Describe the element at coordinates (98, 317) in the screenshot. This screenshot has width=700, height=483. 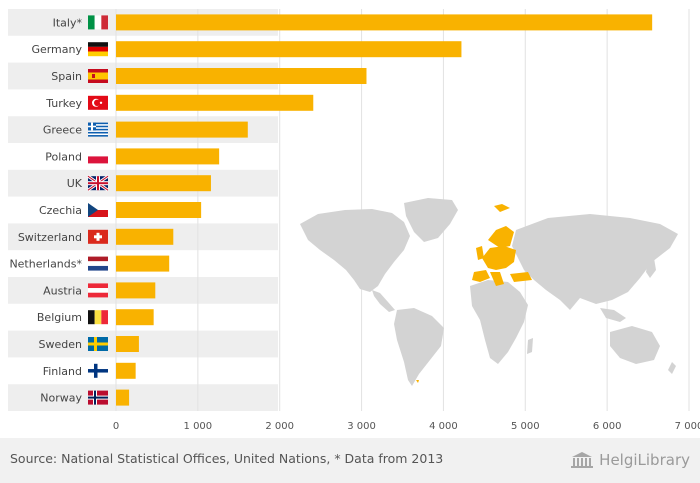
I see `be-flag` at that location.